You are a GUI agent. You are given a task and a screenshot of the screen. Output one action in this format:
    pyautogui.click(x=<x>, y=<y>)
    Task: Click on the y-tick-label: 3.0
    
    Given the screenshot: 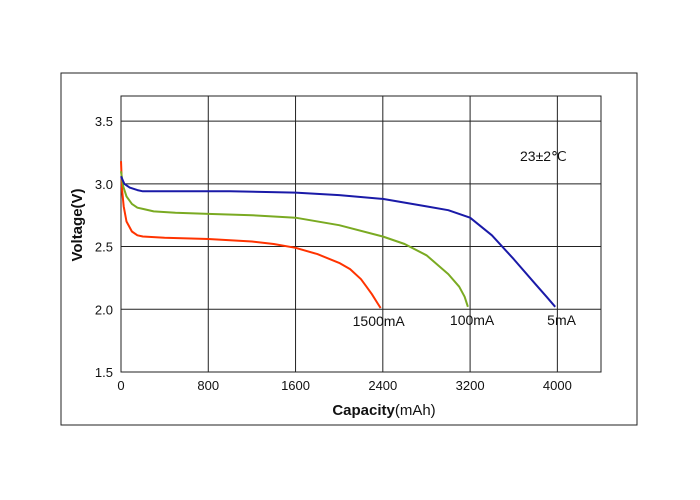 What is the action you would take?
    pyautogui.click(x=104, y=184)
    